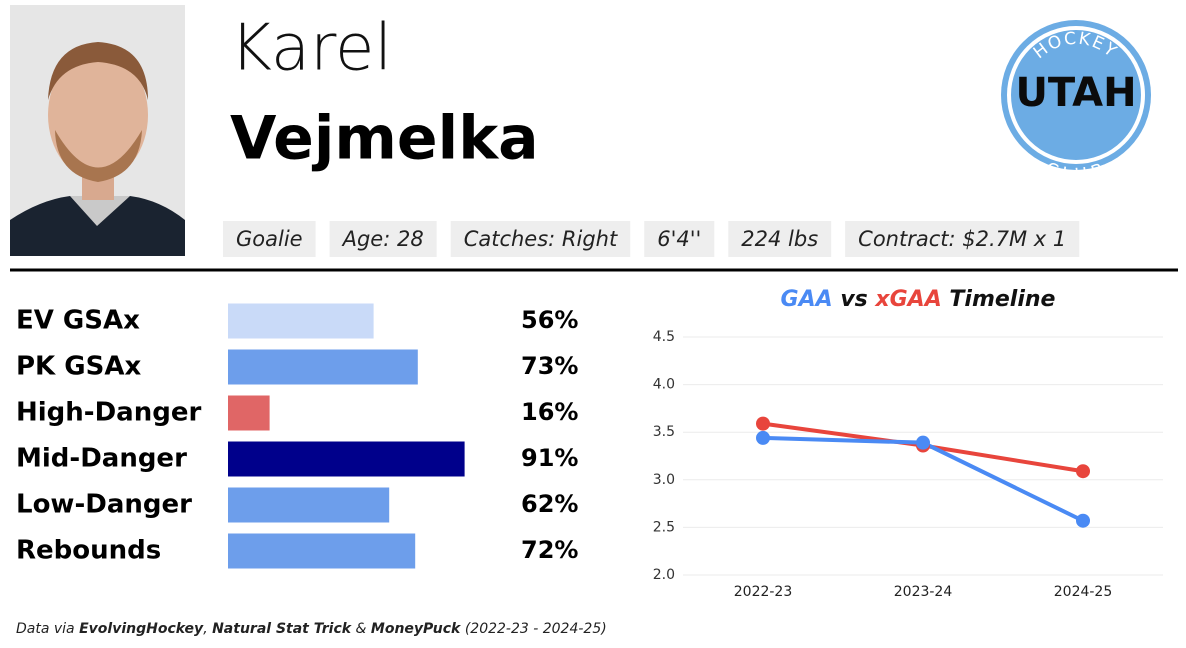  What do you see at coordinates (853, 299) in the screenshot?
I see `title-joiner: vs` at bounding box center [853, 299].